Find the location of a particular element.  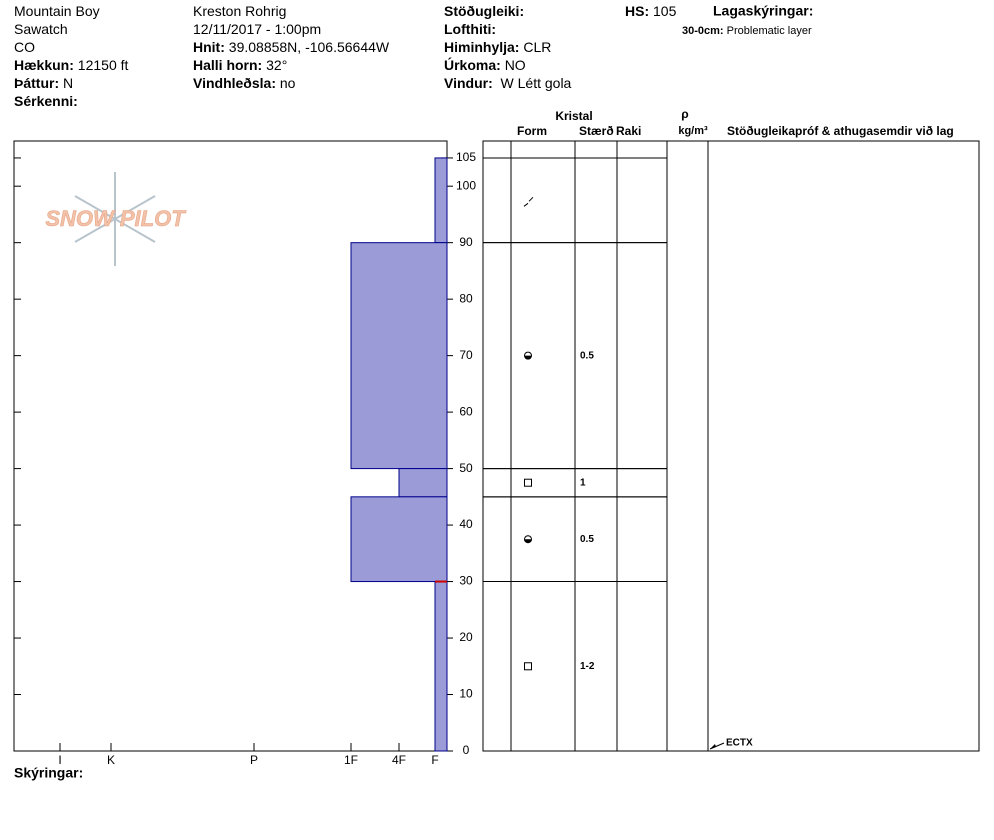

header-field: Úrkoma: NO is located at coordinates (485, 64).